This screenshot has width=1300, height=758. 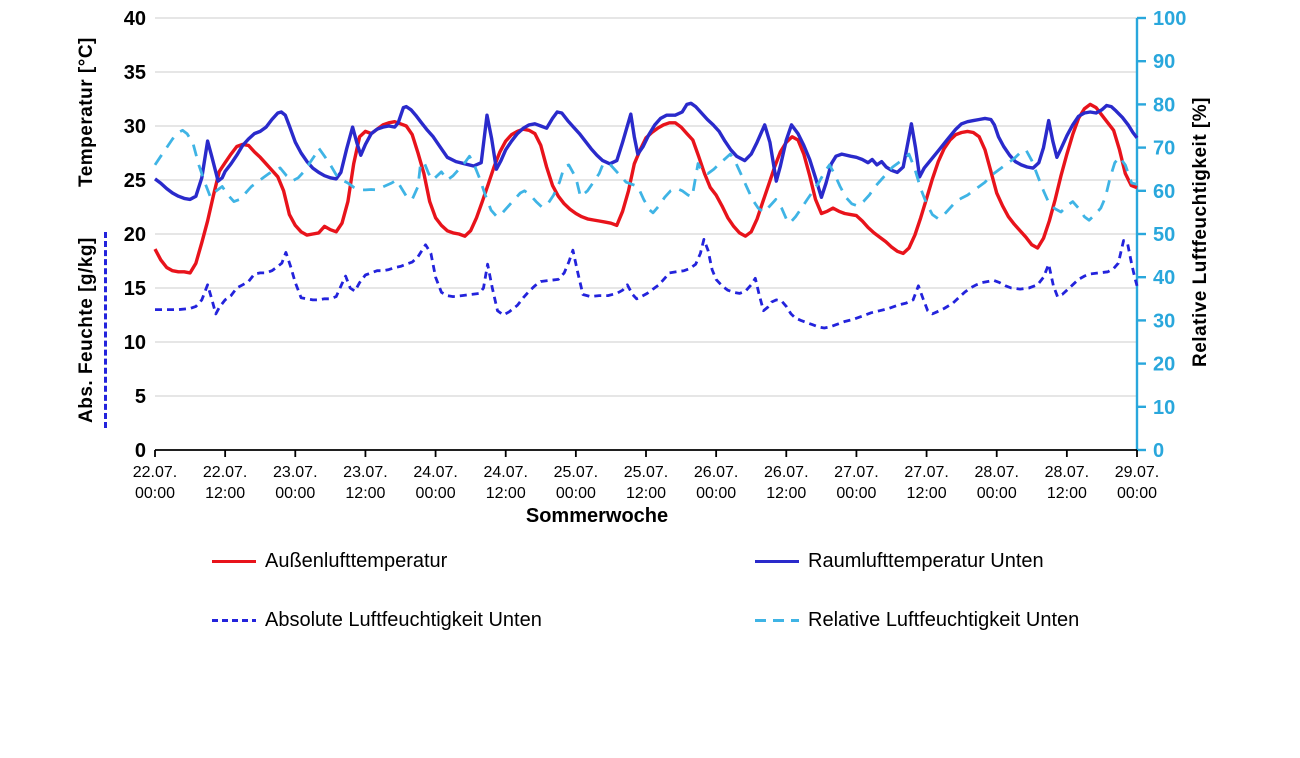 What do you see at coordinates (225, 483) in the screenshot?
I see `x-axis-tick-label: 22.07. 12:00` at bounding box center [225, 483].